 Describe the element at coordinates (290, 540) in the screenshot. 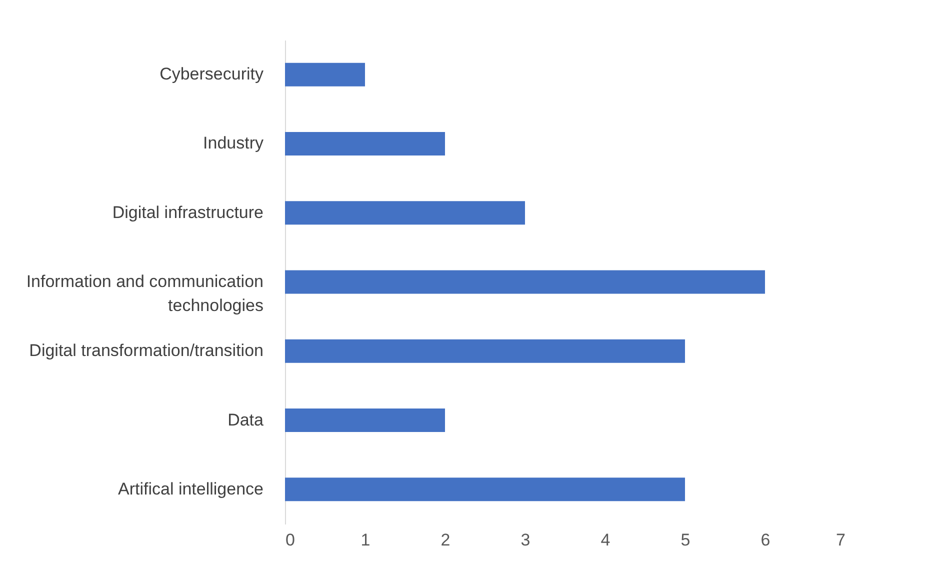

I see `x-tick-label: 0` at that location.